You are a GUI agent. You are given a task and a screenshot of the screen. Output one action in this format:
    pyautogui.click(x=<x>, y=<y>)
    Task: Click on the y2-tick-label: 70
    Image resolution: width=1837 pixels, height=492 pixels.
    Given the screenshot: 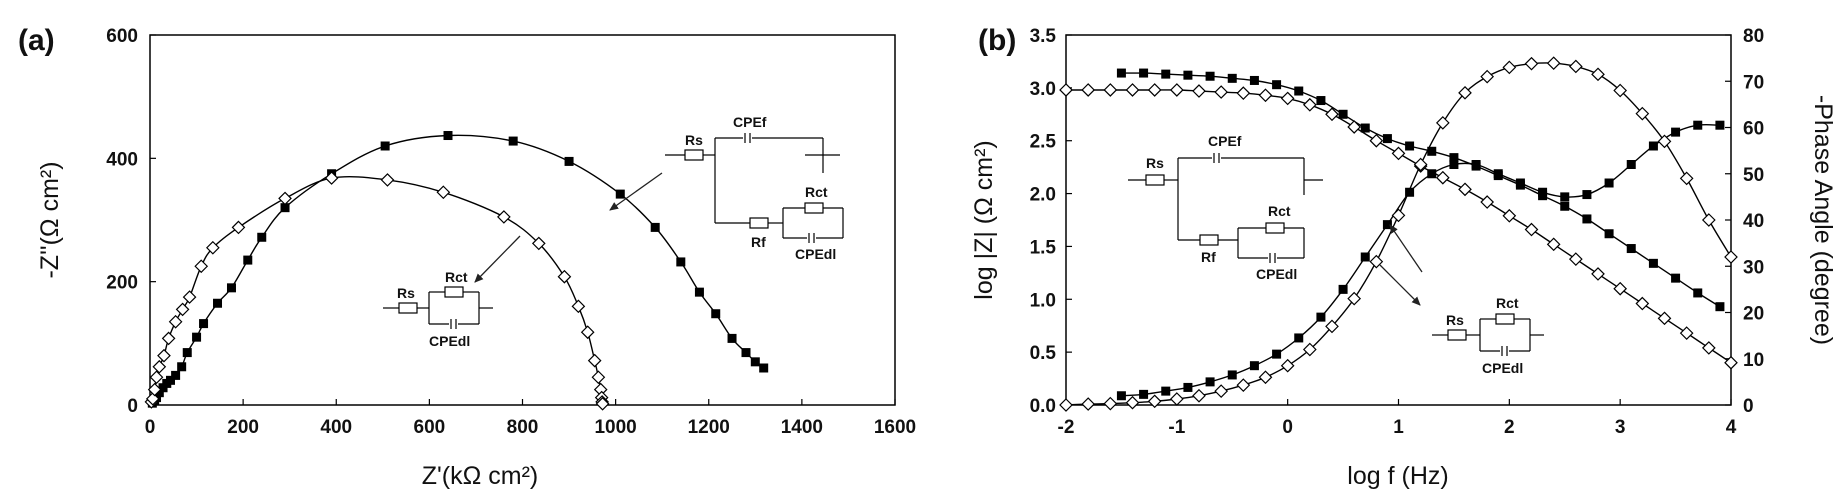 What is the action you would take?
    pyautogui.click(x=1753, y=82)
    